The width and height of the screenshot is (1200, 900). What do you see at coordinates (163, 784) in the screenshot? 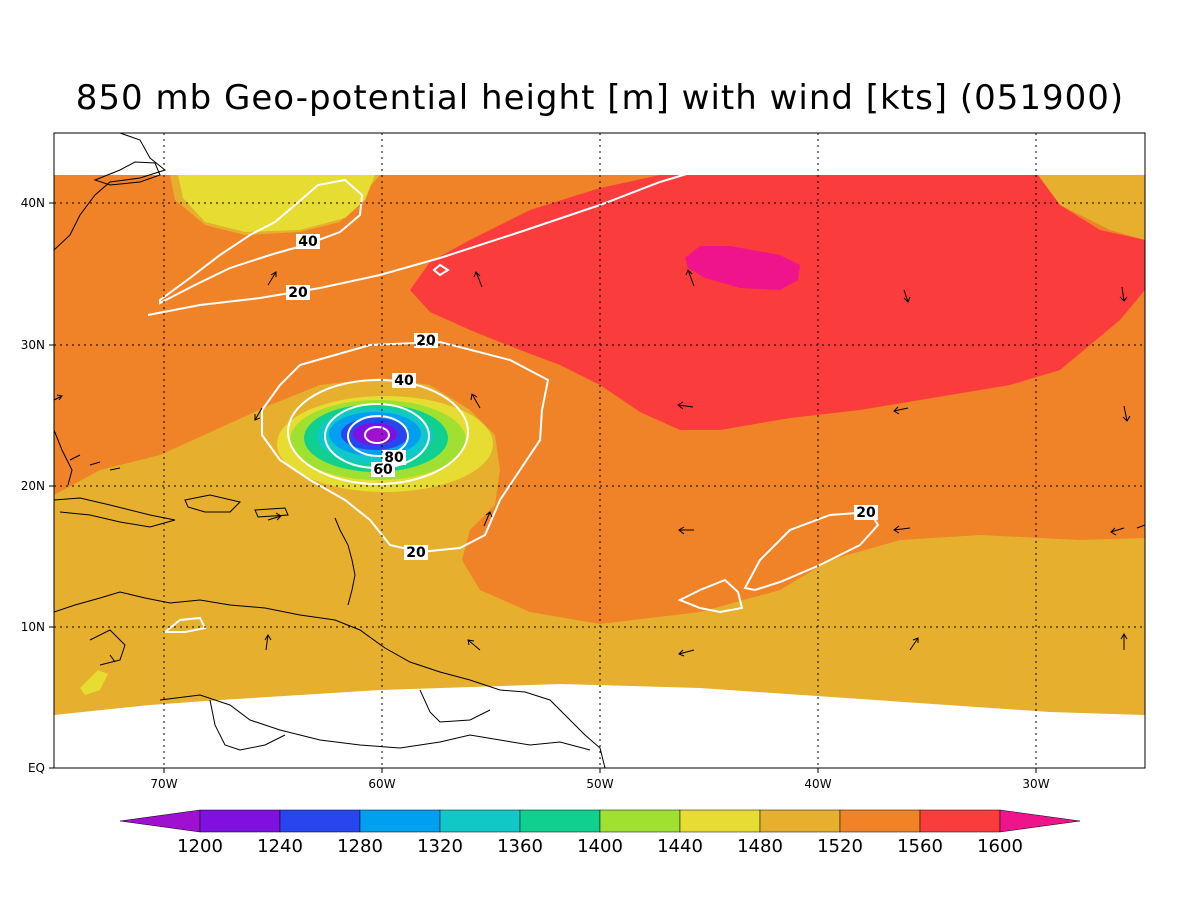
I see `lon-label: 70W` at bounding box center [163, 784].